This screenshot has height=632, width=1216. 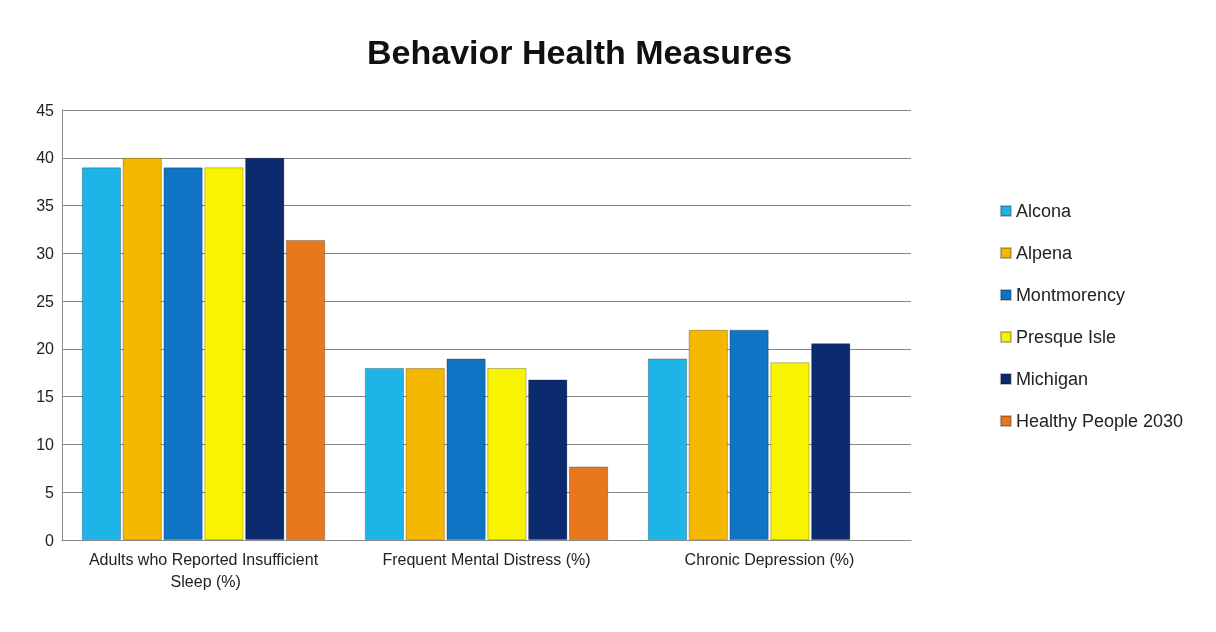 I want to click on y-tick-label: 35, so click(x=45, y=206).